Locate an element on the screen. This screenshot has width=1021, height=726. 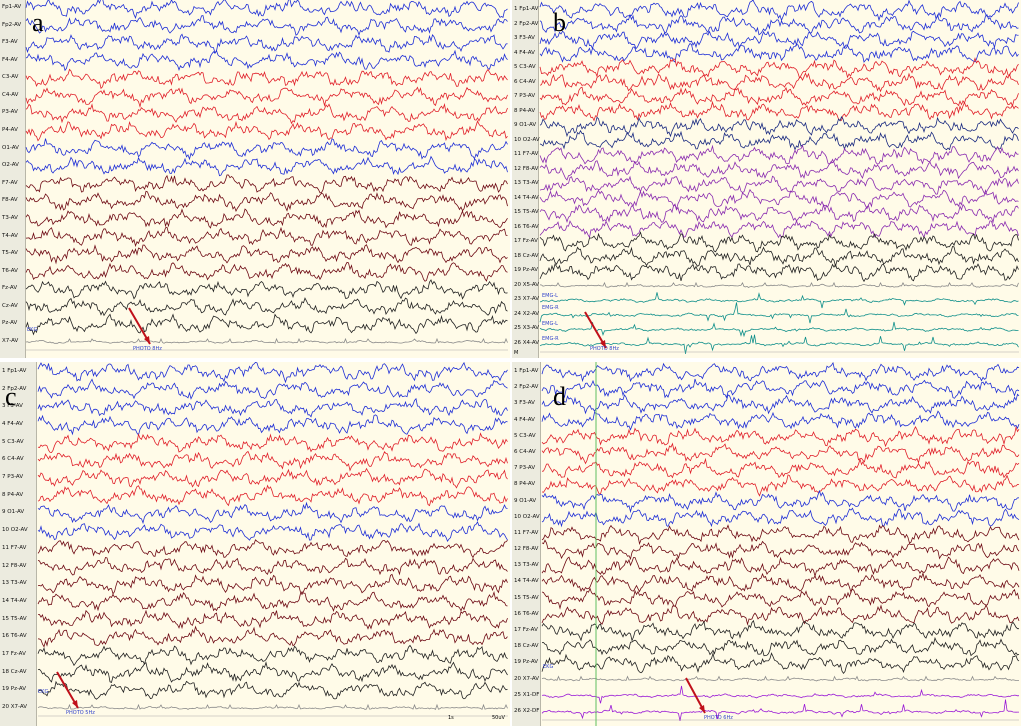
ekg-marker: EKG is located at coordinates (43, 692).